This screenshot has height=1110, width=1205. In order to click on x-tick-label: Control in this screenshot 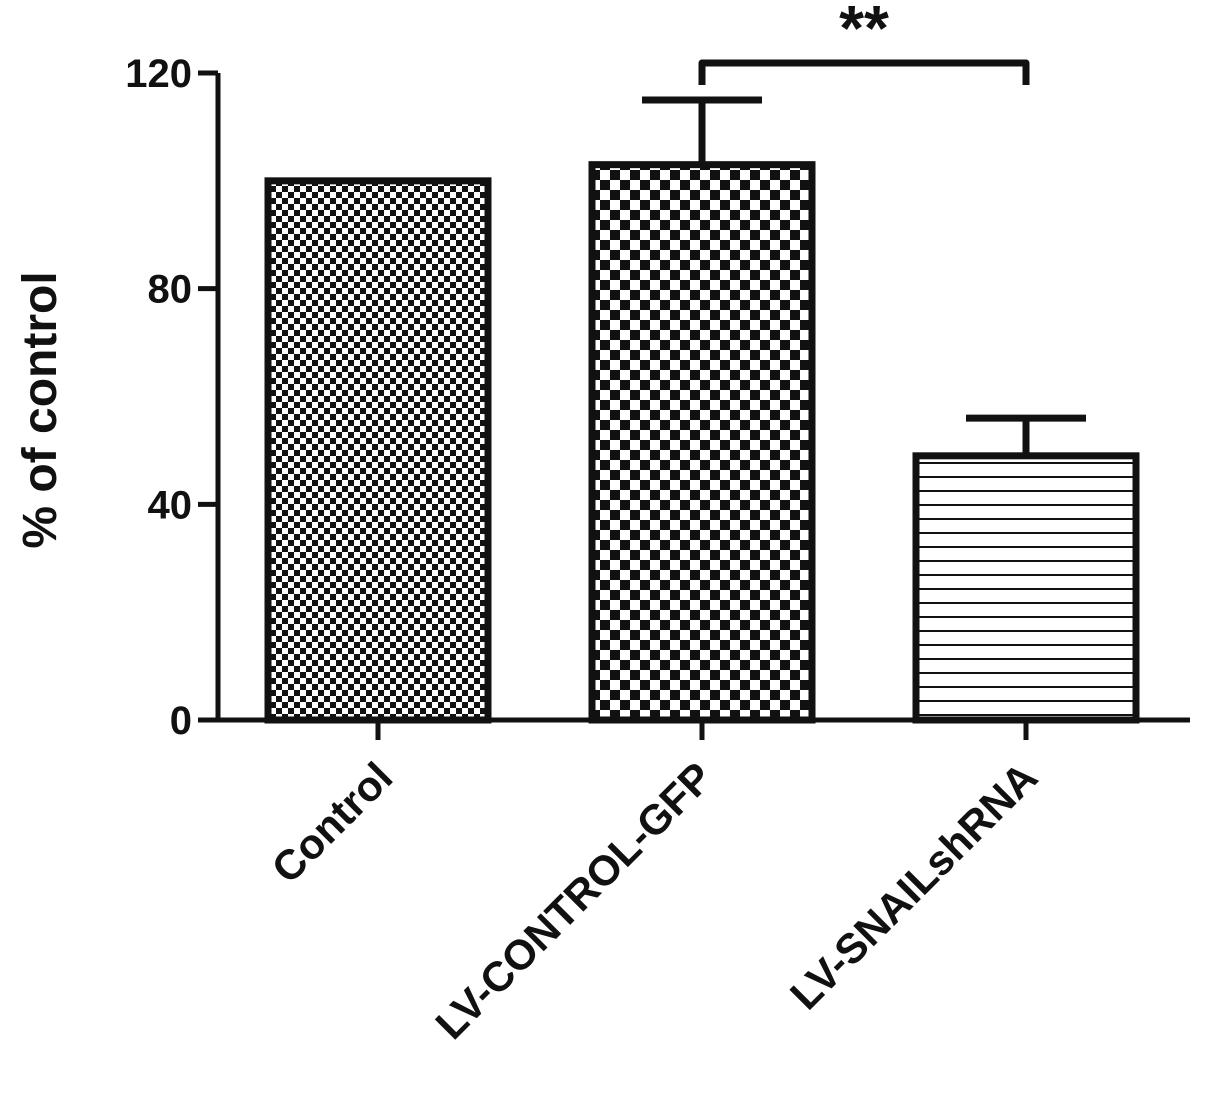, I will do `click(332, 822)`.